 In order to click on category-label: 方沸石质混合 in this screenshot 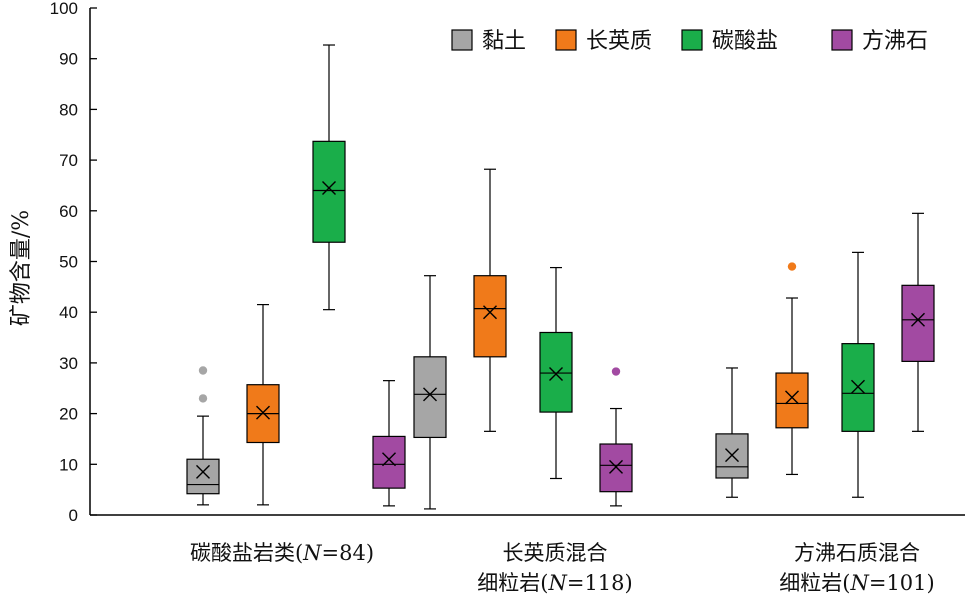, I will do `click(857, 553)`.